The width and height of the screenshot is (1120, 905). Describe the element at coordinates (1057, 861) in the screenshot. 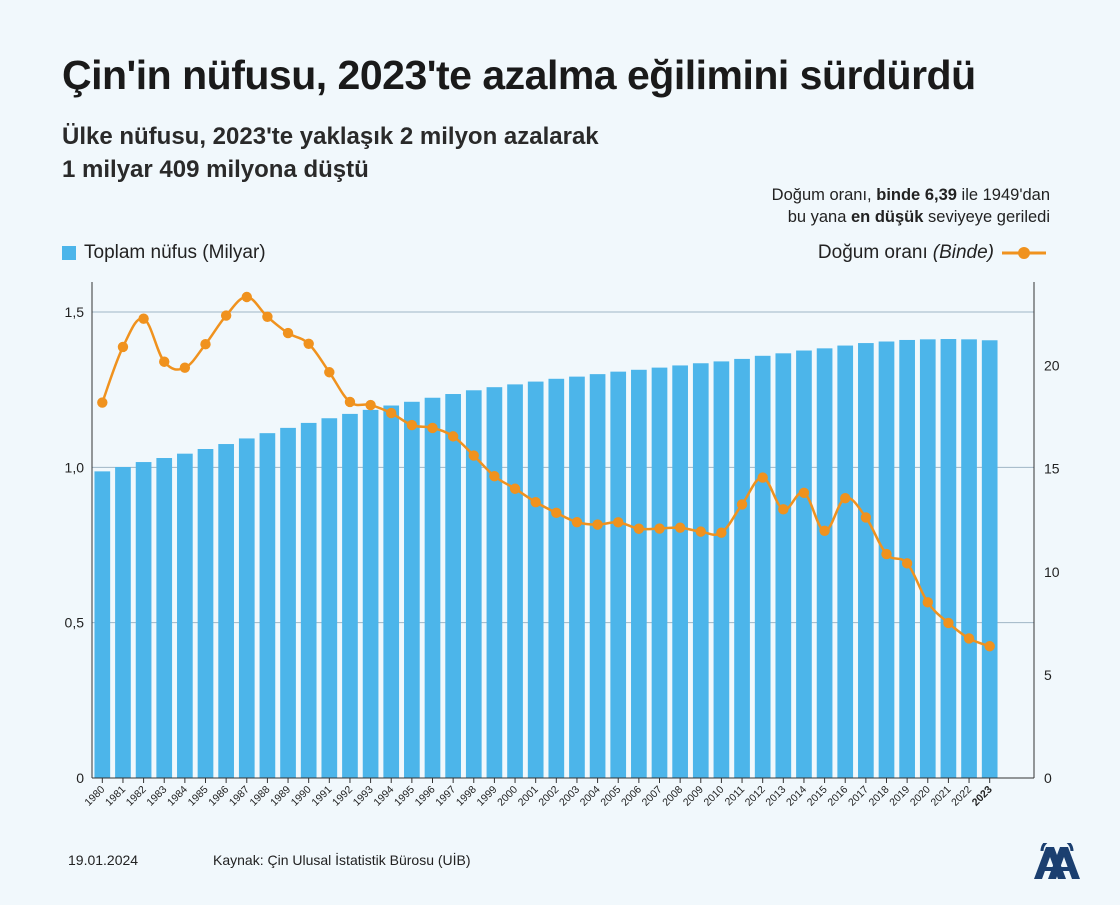

I see `aa-logo-icon` at that location.